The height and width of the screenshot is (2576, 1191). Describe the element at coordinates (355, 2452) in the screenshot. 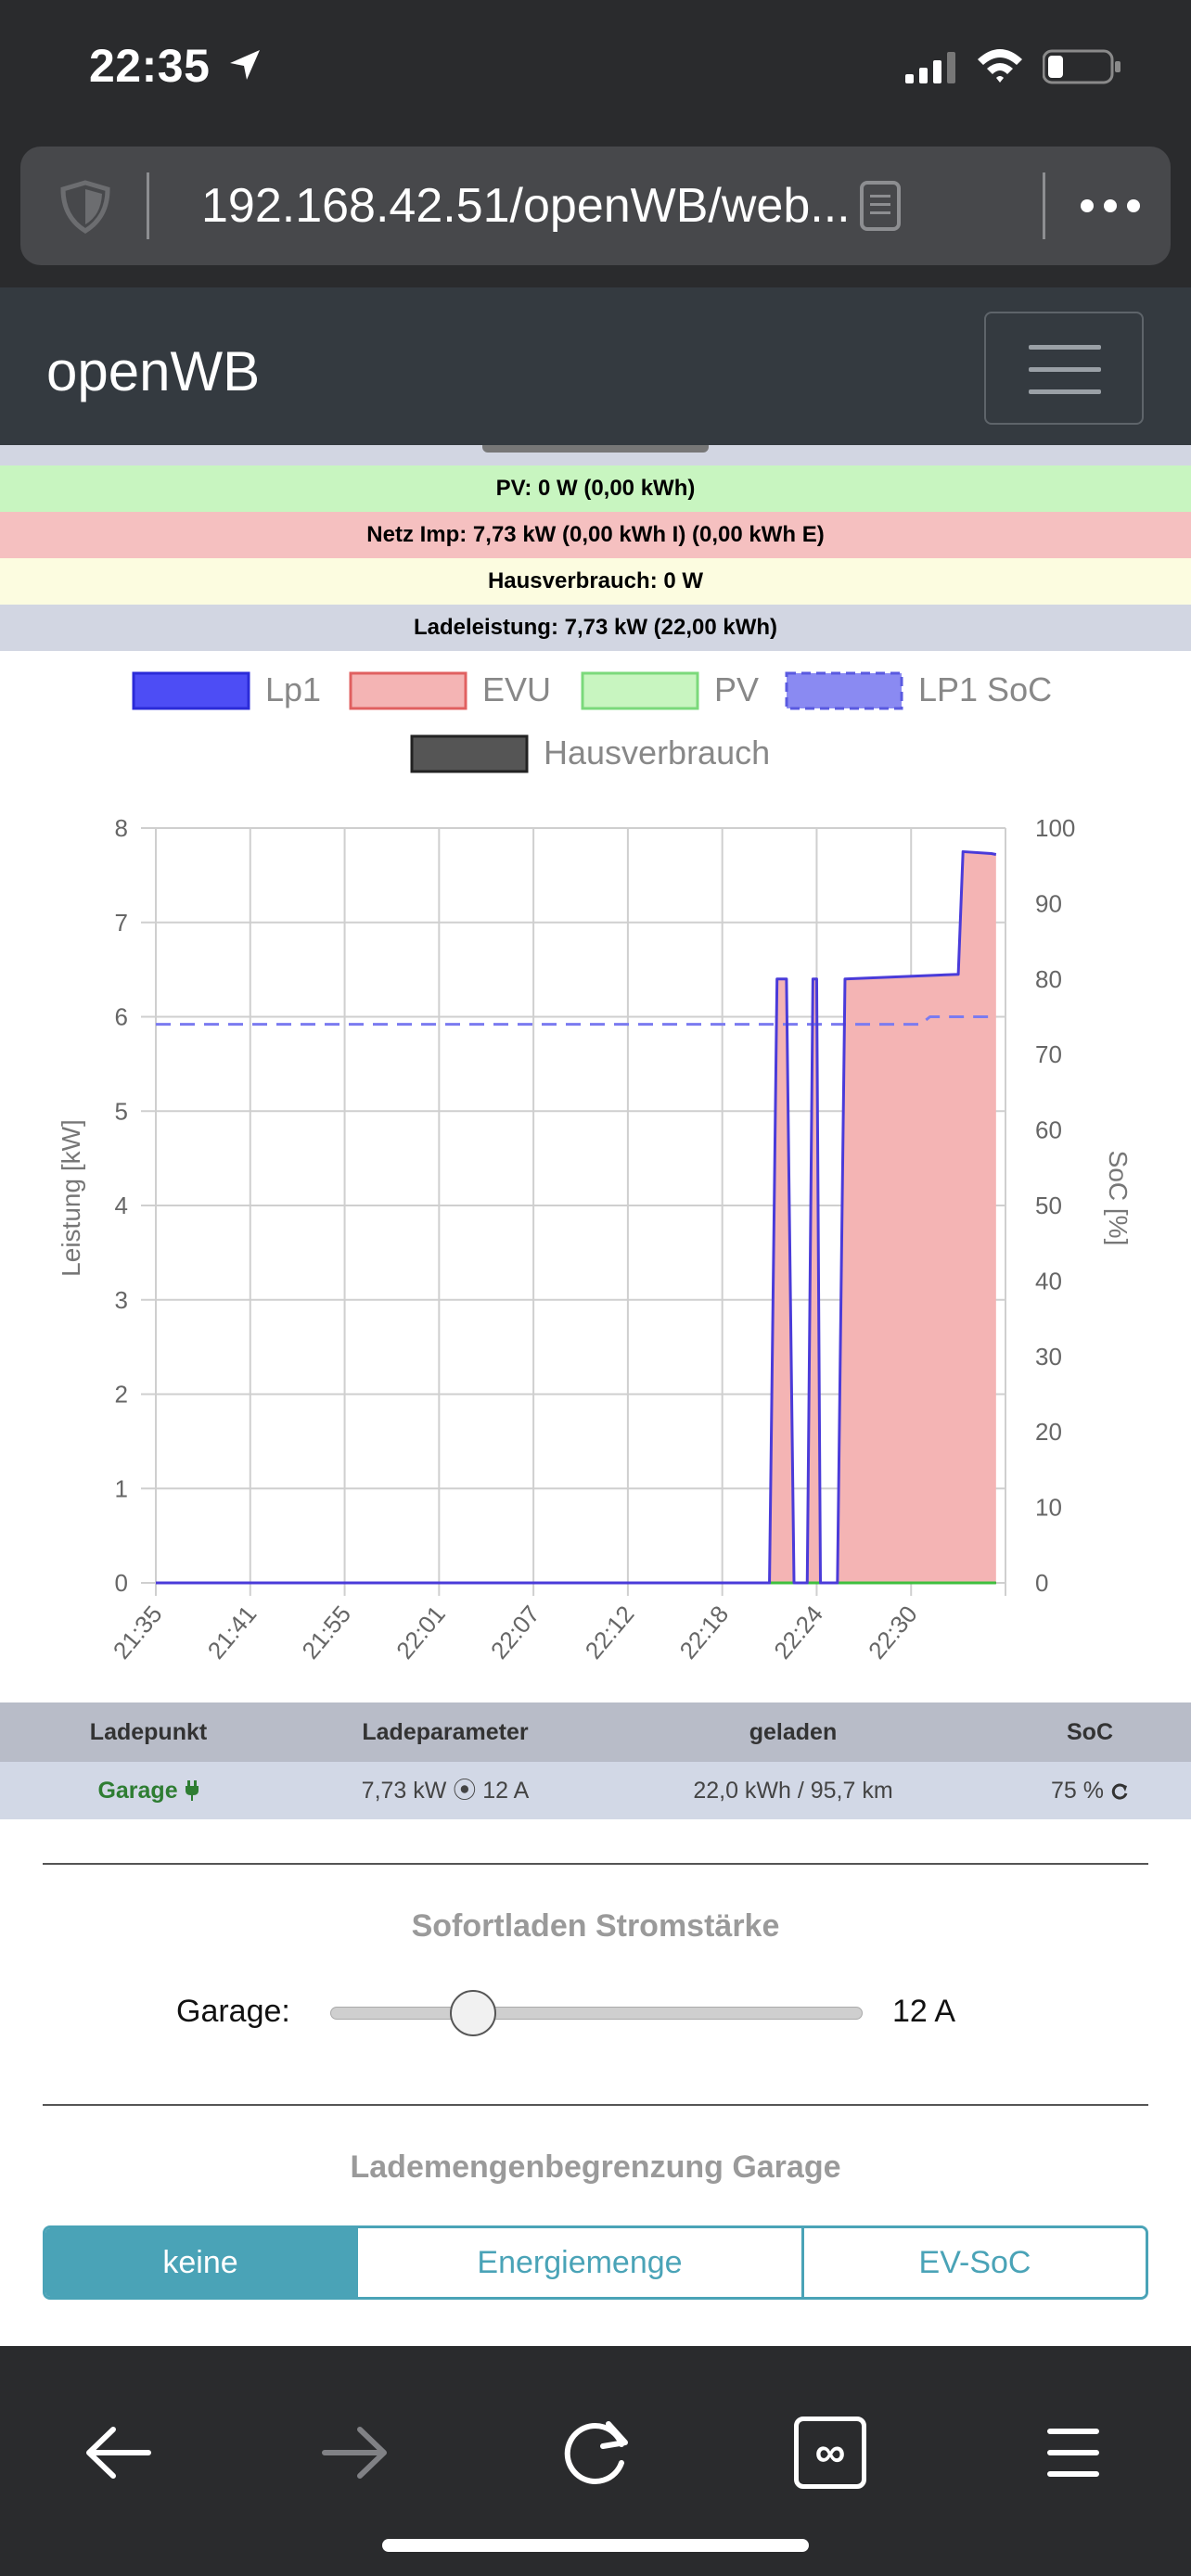

I see `forward-icon` at that location.